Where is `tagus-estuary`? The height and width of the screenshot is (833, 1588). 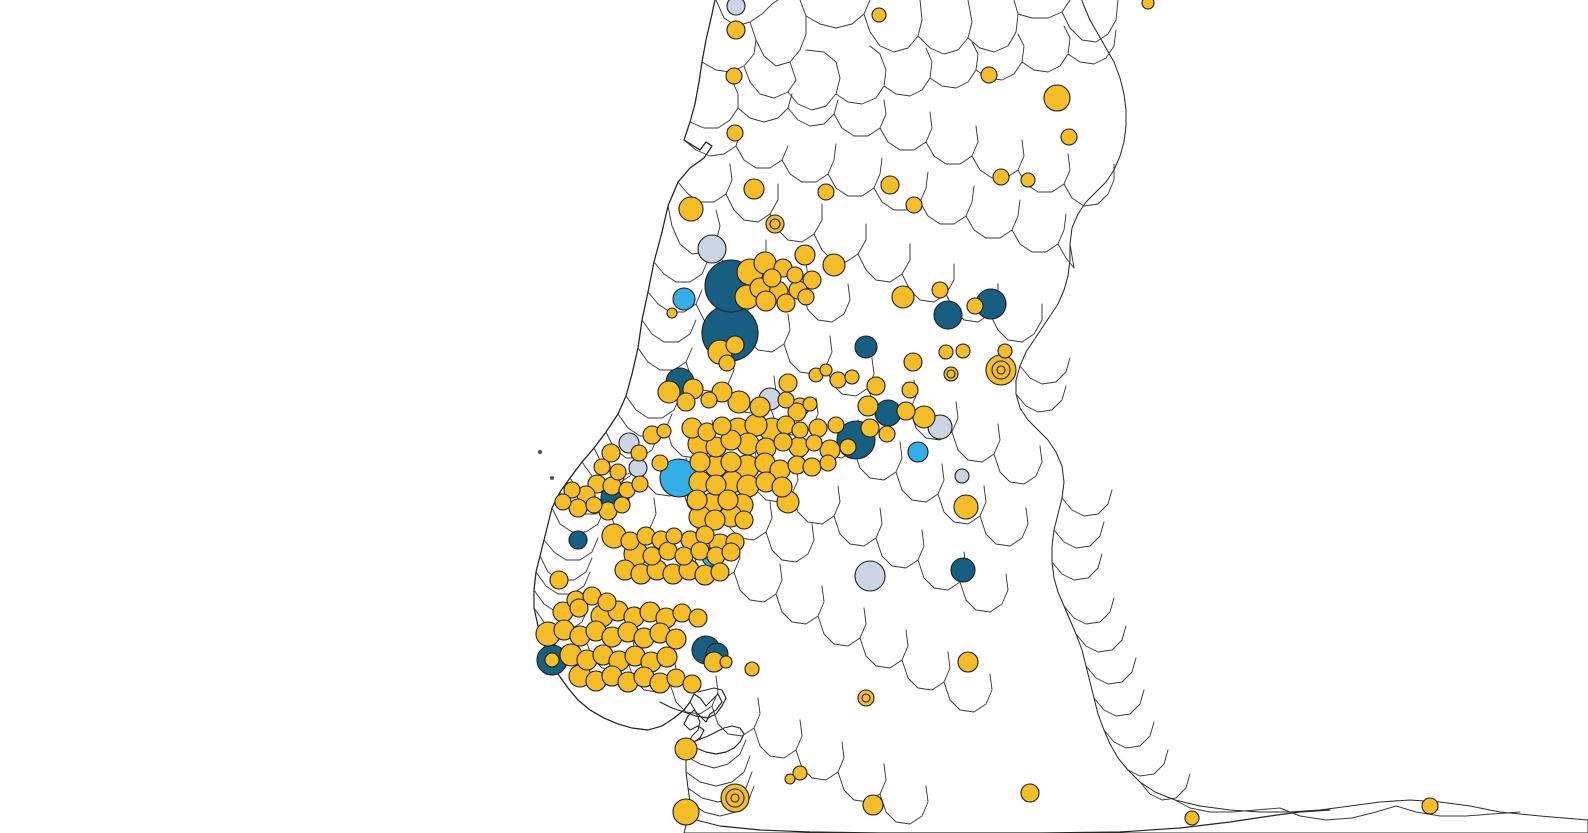
tagus-estuary is located at coordinates (703, 726).